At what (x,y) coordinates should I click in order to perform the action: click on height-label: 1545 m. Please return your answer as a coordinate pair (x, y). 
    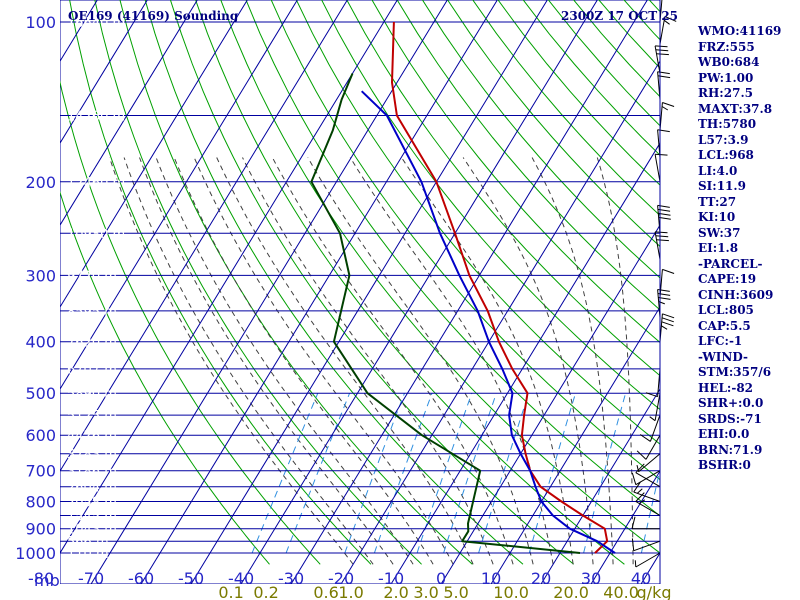
    Looking at the image, I should click on (92, 517).